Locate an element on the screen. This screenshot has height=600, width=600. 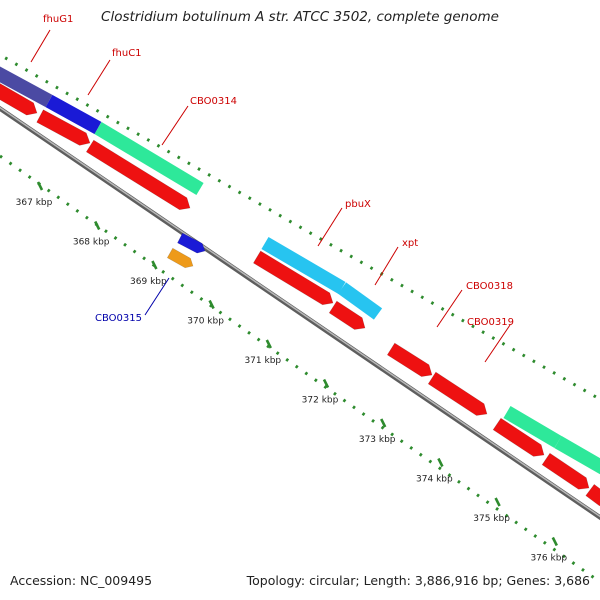
gene-label-xpt: xpt is located at coordinates (410, 243).